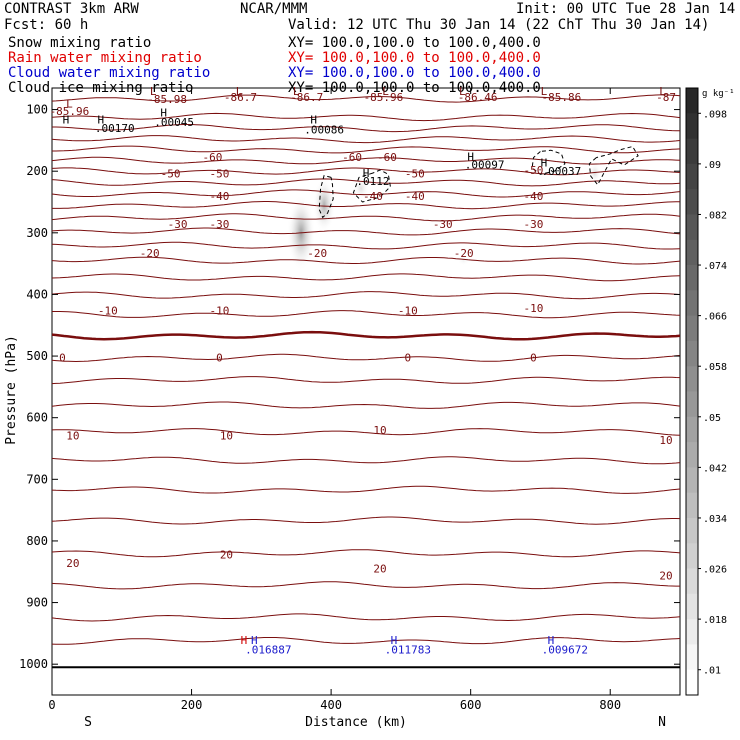 This screenshot has width=740, height=740. Describe the element at coordinates (37, 356) in the screenshot. I see `y-tick-label: 500` at that location.